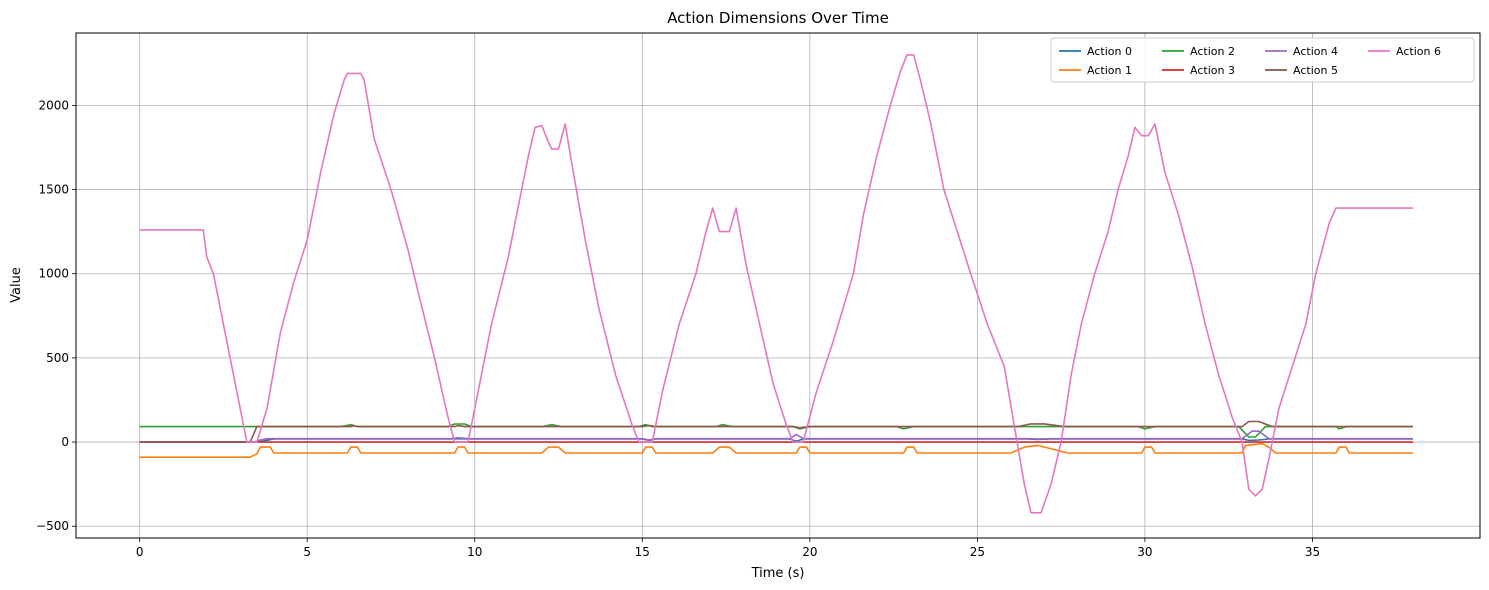  Describe the element at coordinates (778, 573) in the screenshot. I see `x-axis-label: Time (s)` at that location.